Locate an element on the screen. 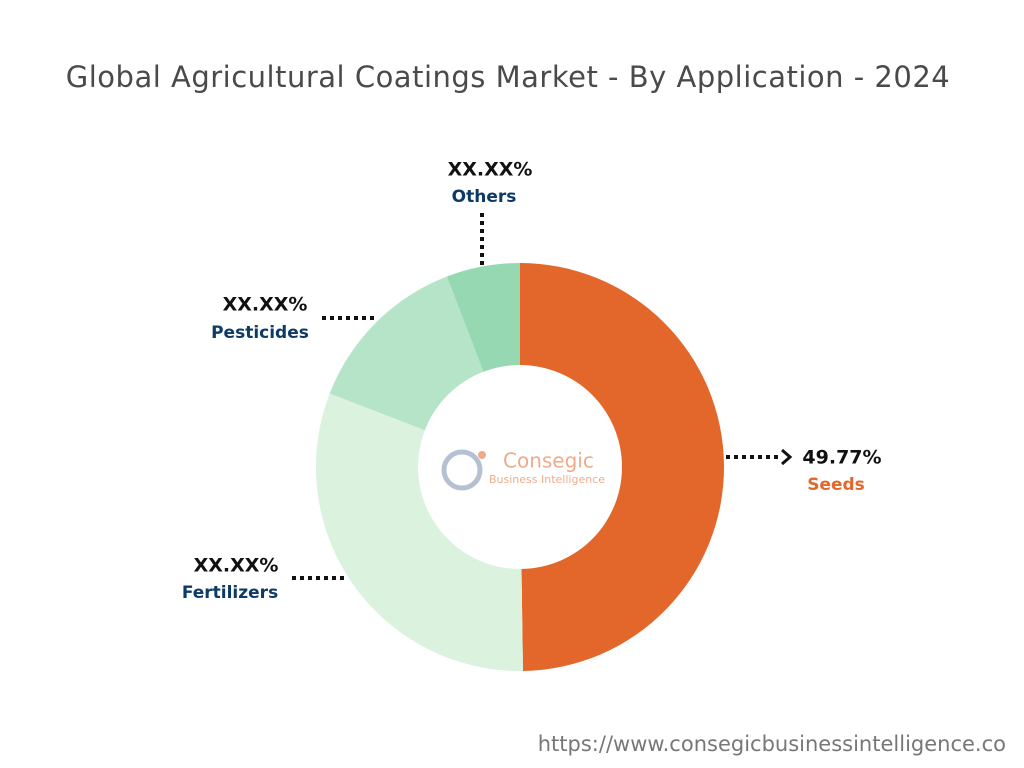  watermark: Consegic Business Intelligence is located at coordinates (523, 470).